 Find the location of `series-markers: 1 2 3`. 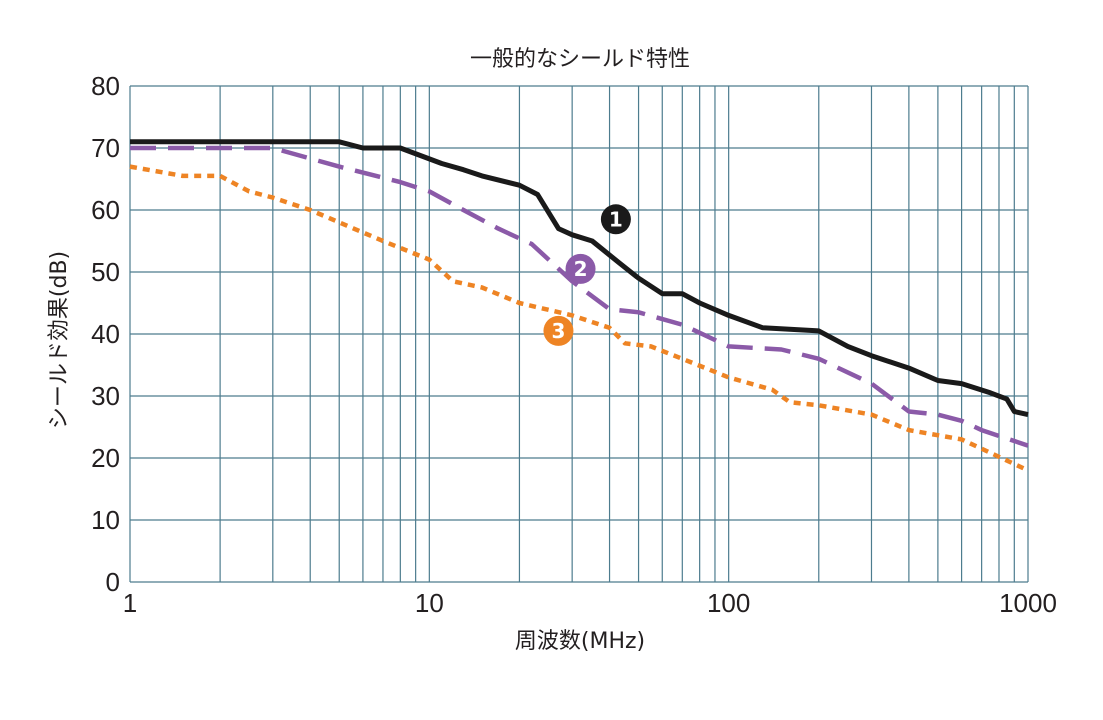

series-markers: 1 2 3 is located at coordinates (587, 275).